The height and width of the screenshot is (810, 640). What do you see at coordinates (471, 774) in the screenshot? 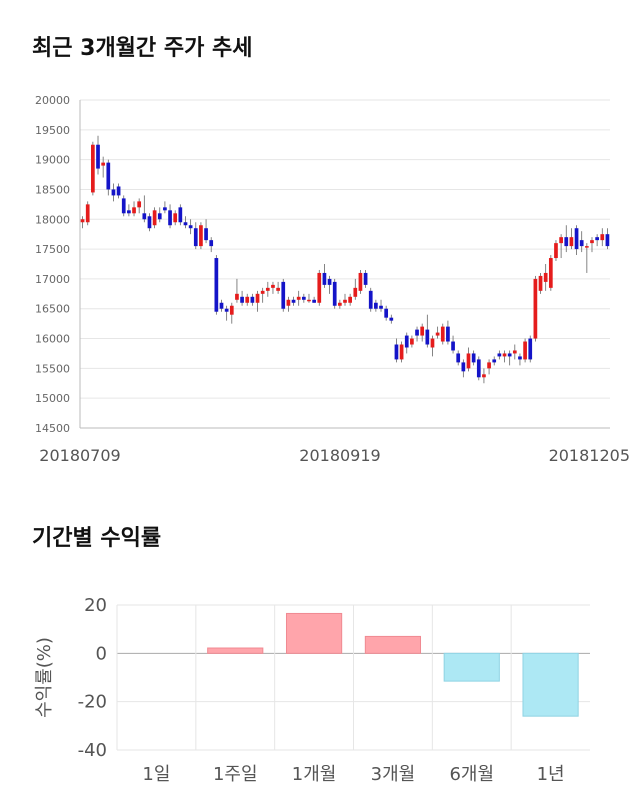
I see `category-label: 6개월` at bounding box center [471, 774].